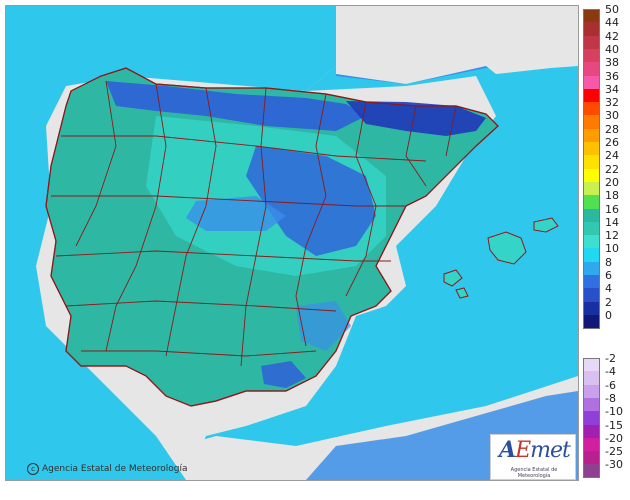 Image resolution: width=630 pixels, height=500 pixels. What do you see at coordinates (612, 49) in the screenshot?
I see `legend-label: 40` at bounding box center [612, 49].